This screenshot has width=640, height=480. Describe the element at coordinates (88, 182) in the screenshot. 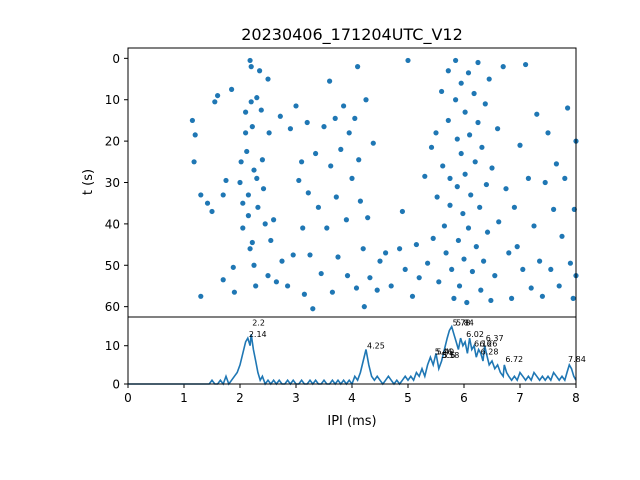

I see `top-y-axis-label: t (s)` at that location.